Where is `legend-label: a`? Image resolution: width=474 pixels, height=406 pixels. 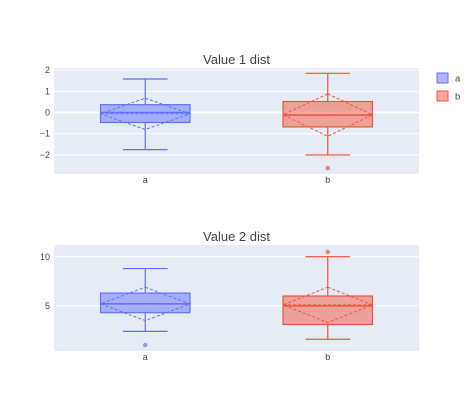
legend-label: a is located at coordinates (458, 79).